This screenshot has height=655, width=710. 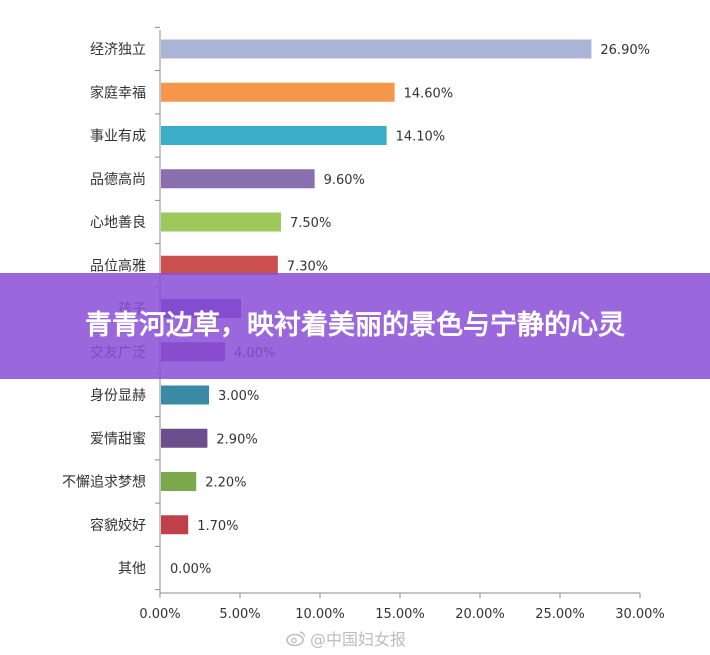 I want to click on data-label: 3.00%, so click(x=238, y=396).